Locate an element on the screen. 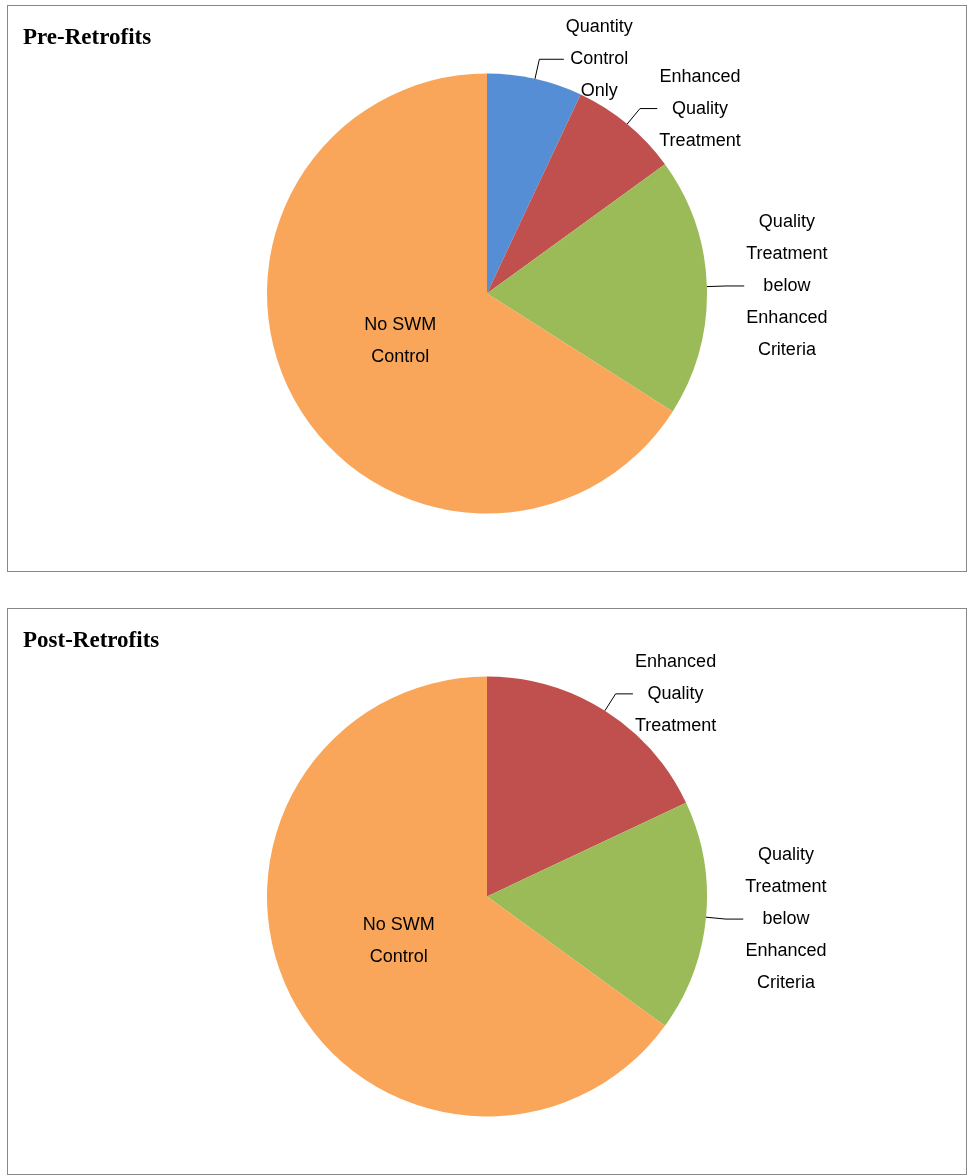 The width and height of the screenshot is (973, 1175). slice-label: Quantity Control Only is located at coordinates (599, 58).